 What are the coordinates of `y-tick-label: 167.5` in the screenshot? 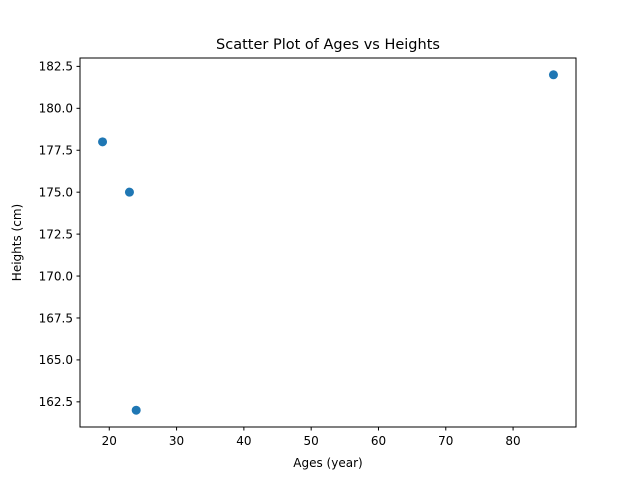 It's located at (56, 318).